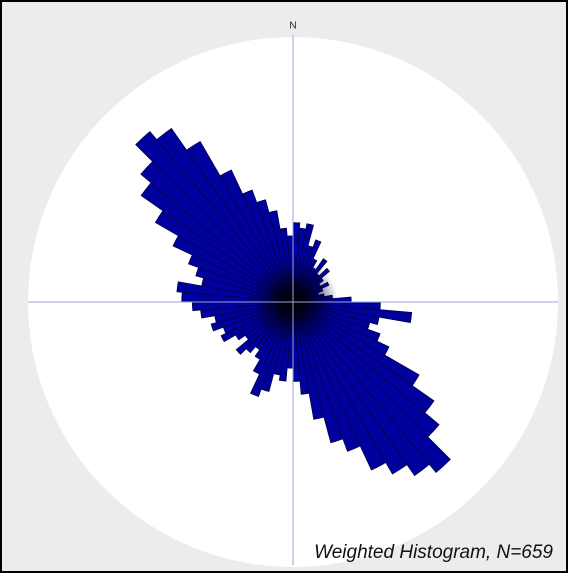 Image resolution: width=568 pixels, height=573 pixels. I want to click on north-label: N, so click(292, 26).